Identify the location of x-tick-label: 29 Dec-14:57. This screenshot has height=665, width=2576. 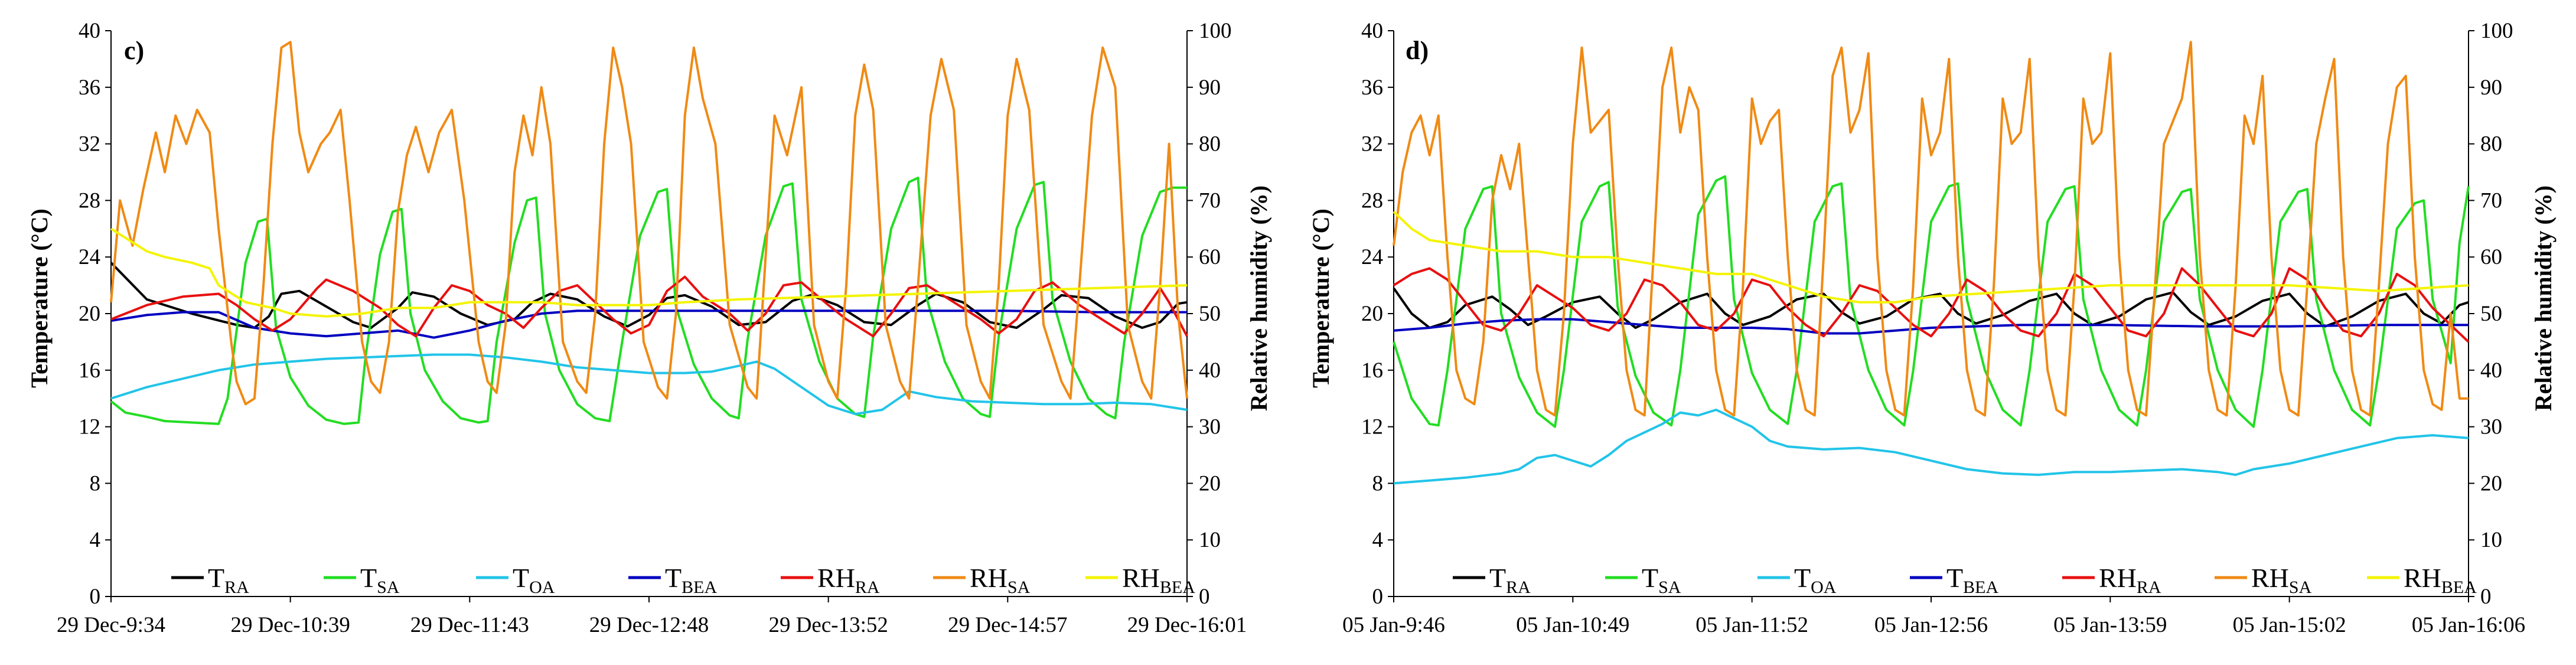
(1008, 625).